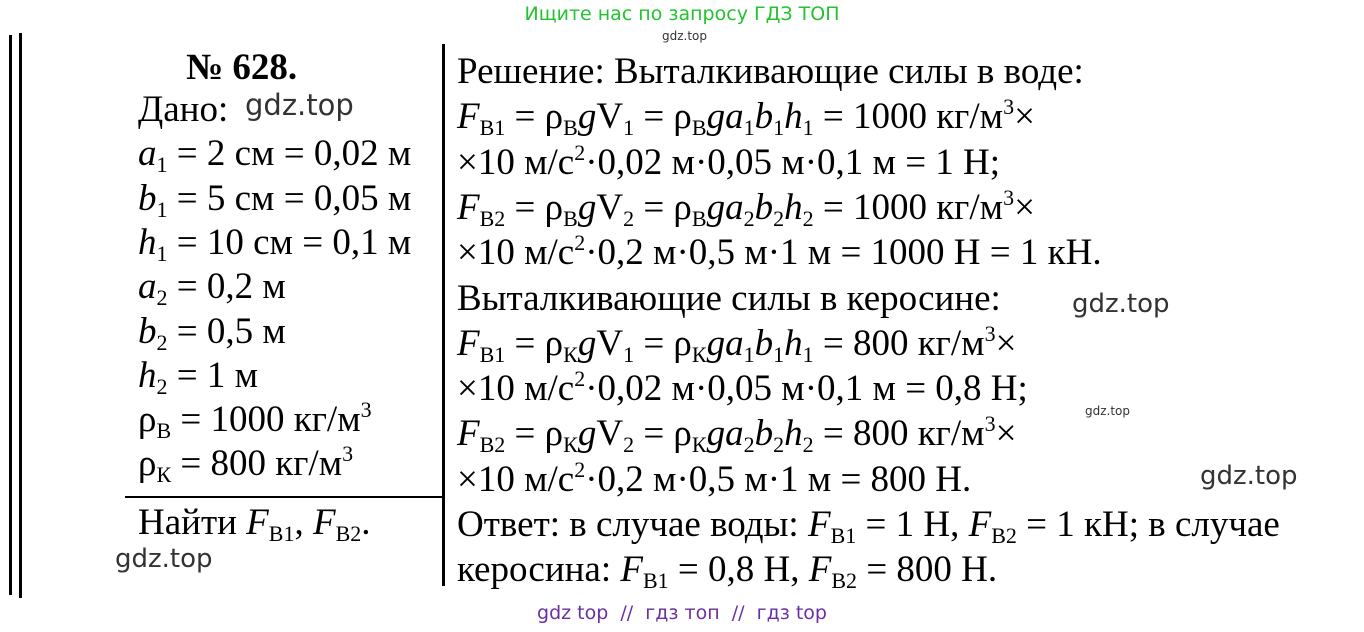 Image resolution: width=1364 pixels, height=632 pixels. I want to click on top-banner: Ищите нас по запросу ГДЗ ТОП, so click(682, 14).